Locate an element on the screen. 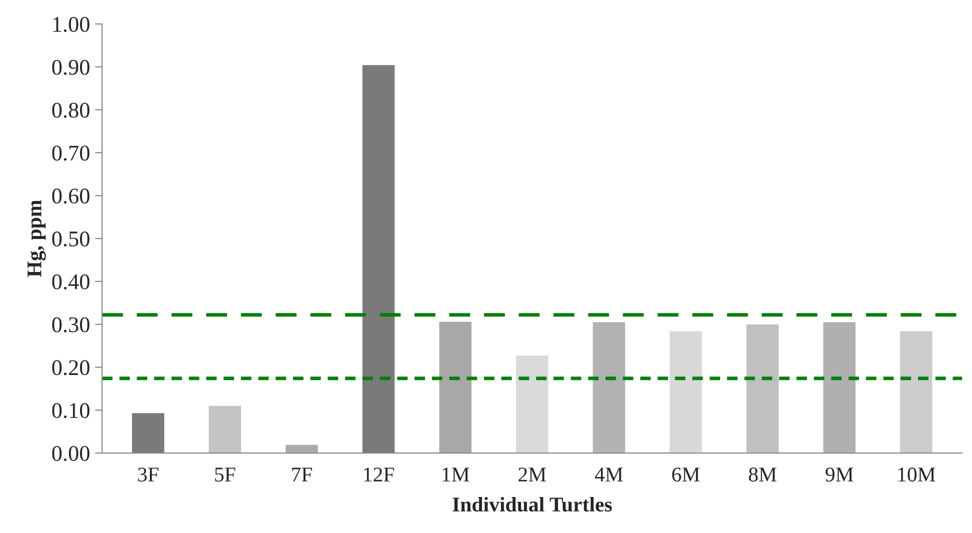 The image size is (972, 533). y-tick-label: 0.00 is located at coordinates (71, 454).